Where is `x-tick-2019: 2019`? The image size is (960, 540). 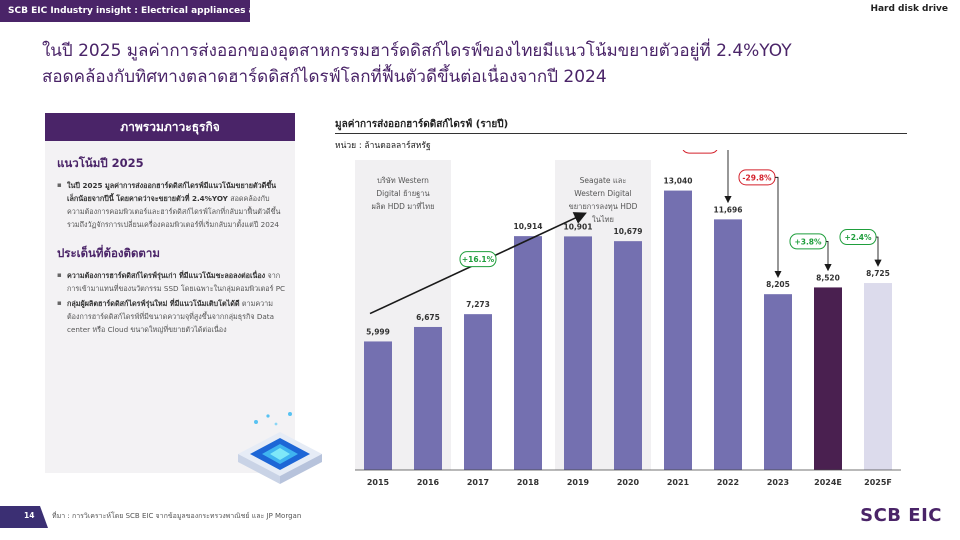 x-tick-2019: 2019 is located at coordinates (578, 482).